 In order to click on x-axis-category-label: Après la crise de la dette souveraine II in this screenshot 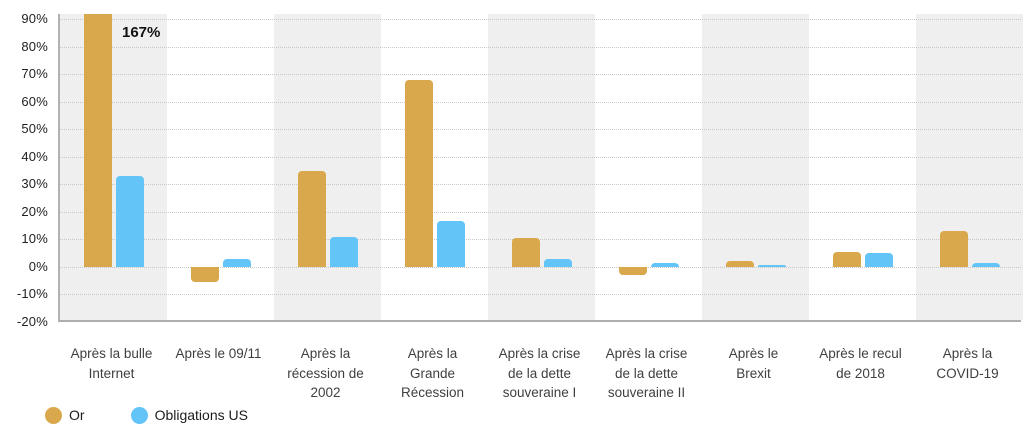, I will do `click(646, 373)`.